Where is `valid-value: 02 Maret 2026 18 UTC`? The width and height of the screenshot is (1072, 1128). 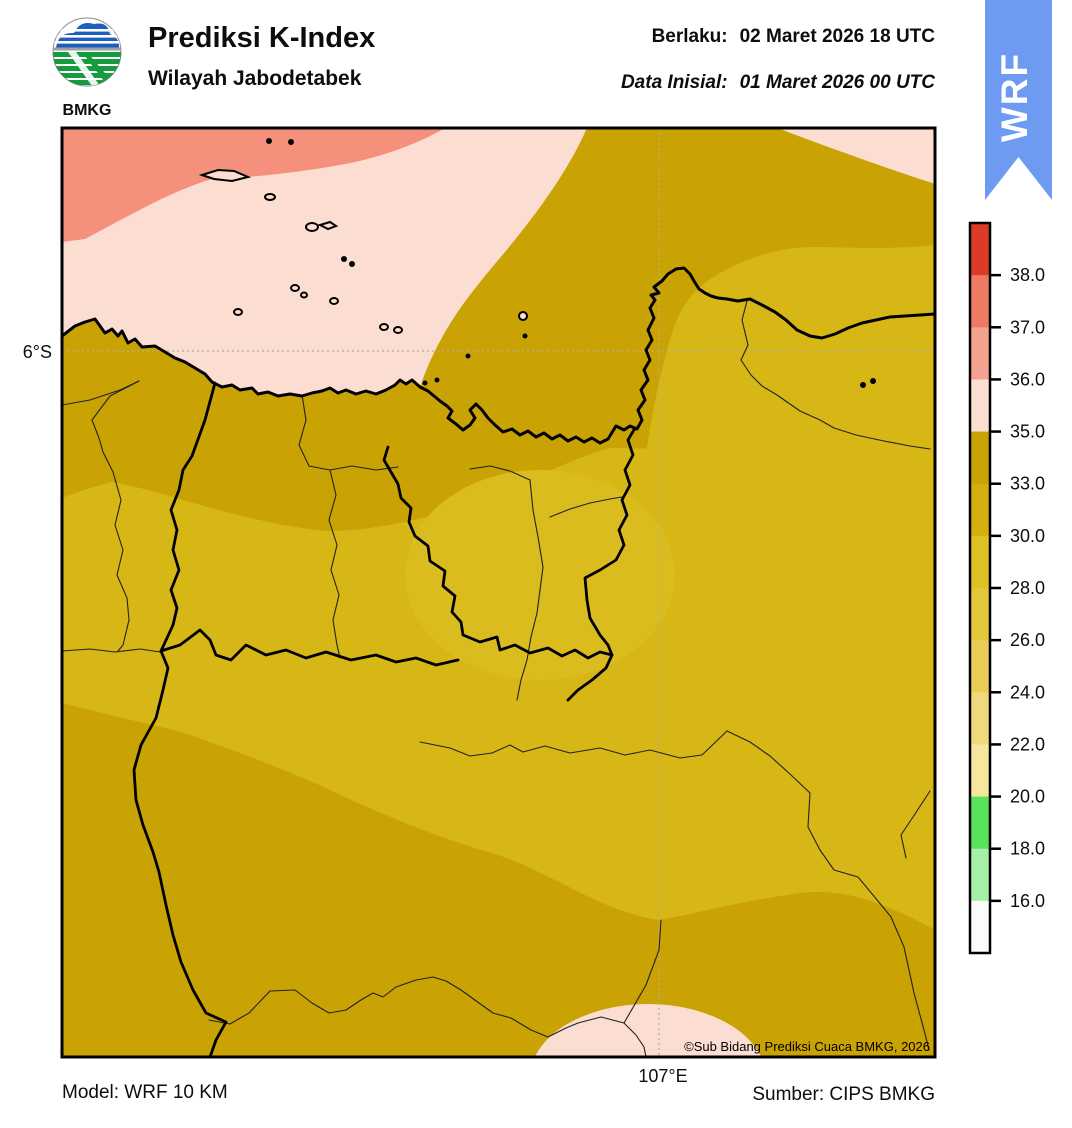 valid-value: 02 Maret 2026 18 UTC is located at coordinates (837, 36).